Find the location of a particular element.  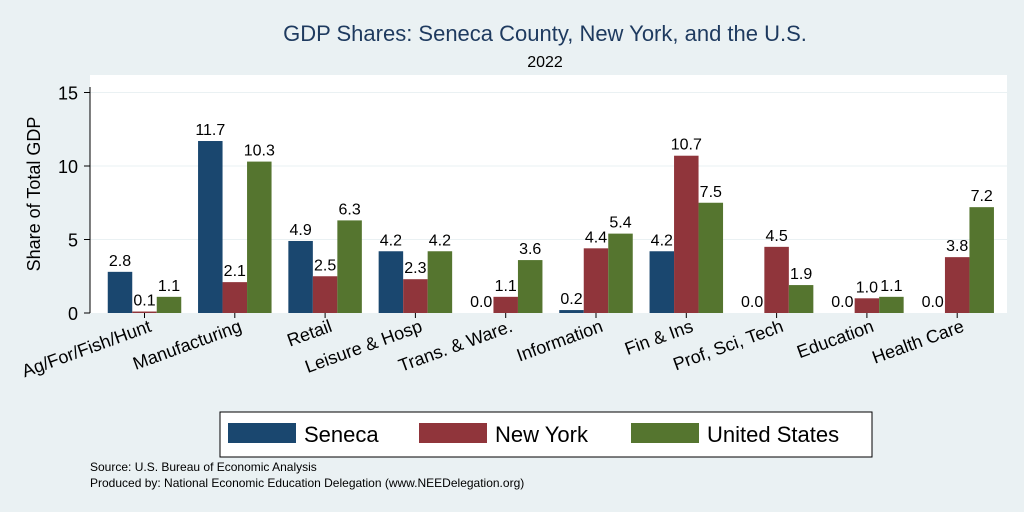

bar-new-york-manufacturing is located at coordinates (235, 297).